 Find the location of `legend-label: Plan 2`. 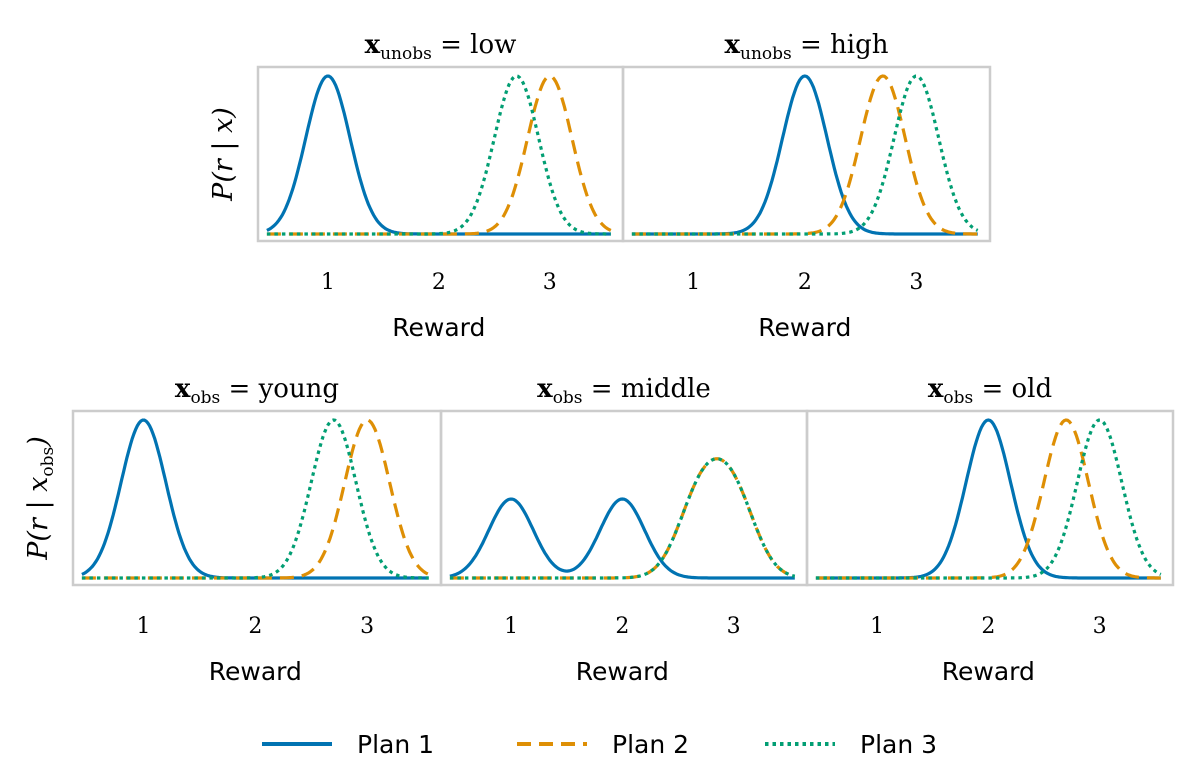

legend-label: Plan 2 is located at coordinates (650, 744).